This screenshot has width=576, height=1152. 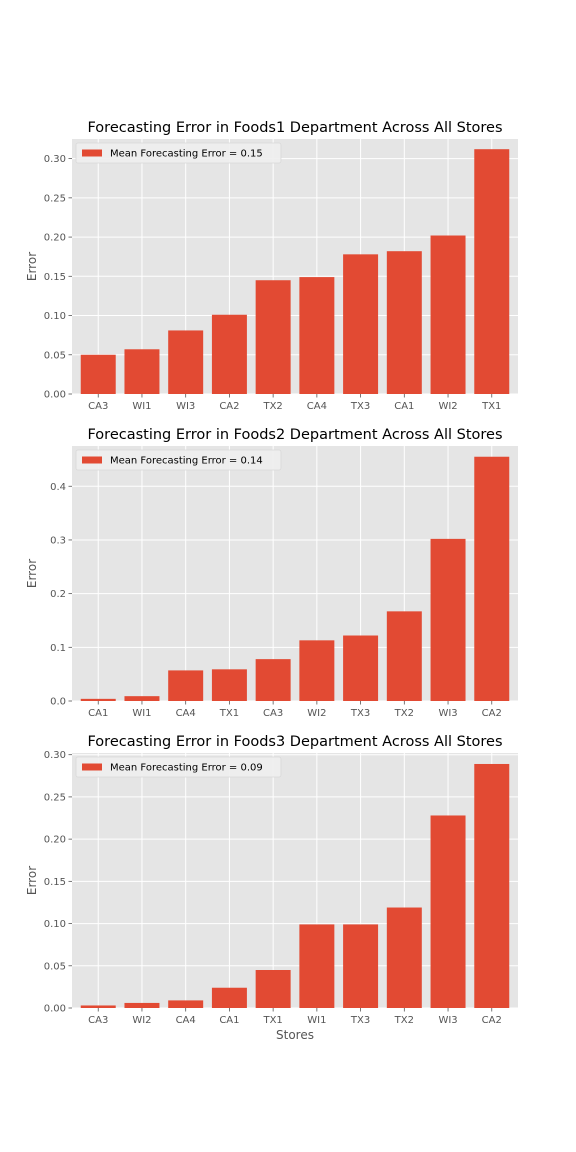 What do you see at coordinates (58, 702) in the screenshot?
I see `y-tick-label: 0.0` at bounding box center [58, 702].